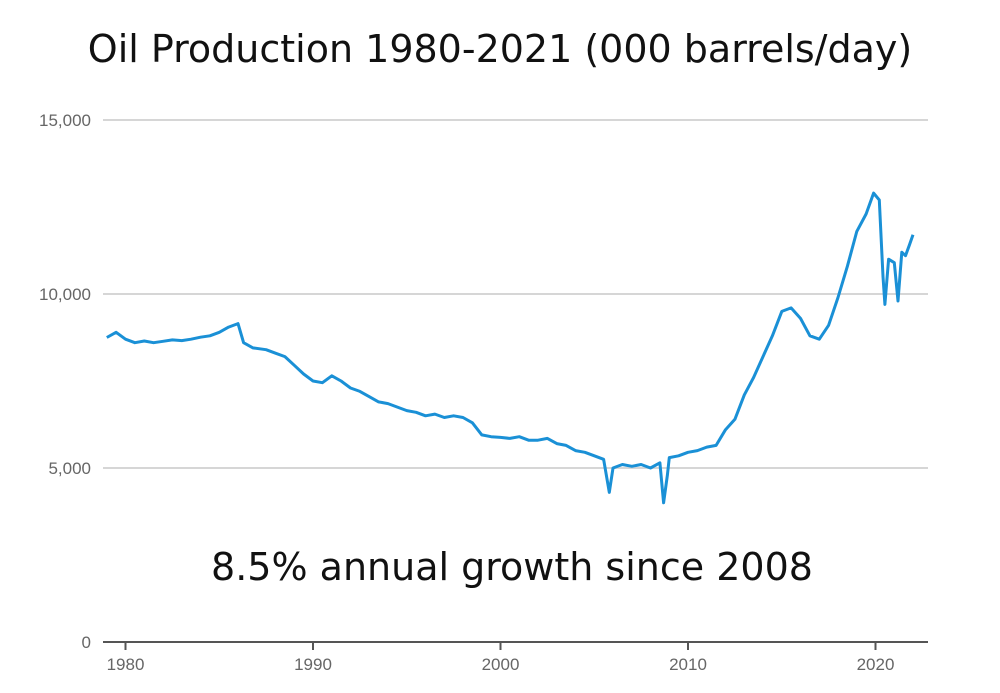 The image size is (1000, 693). What do you see at coordinates (65, 120) in the screenshot?
I see `y-tick-label-3: 15,000` at bounding box center [65, 120].